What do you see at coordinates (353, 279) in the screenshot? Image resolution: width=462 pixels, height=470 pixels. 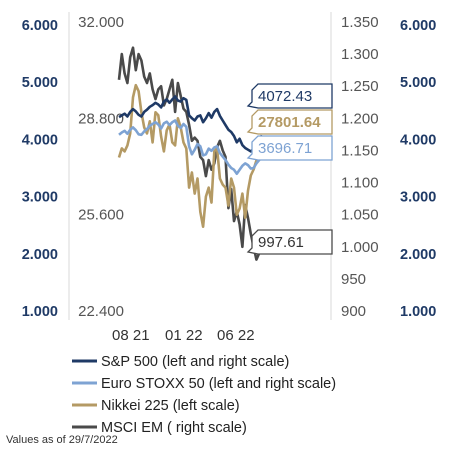 I see `inner-right-tick-label: 950` at bounding box center [353, 279].